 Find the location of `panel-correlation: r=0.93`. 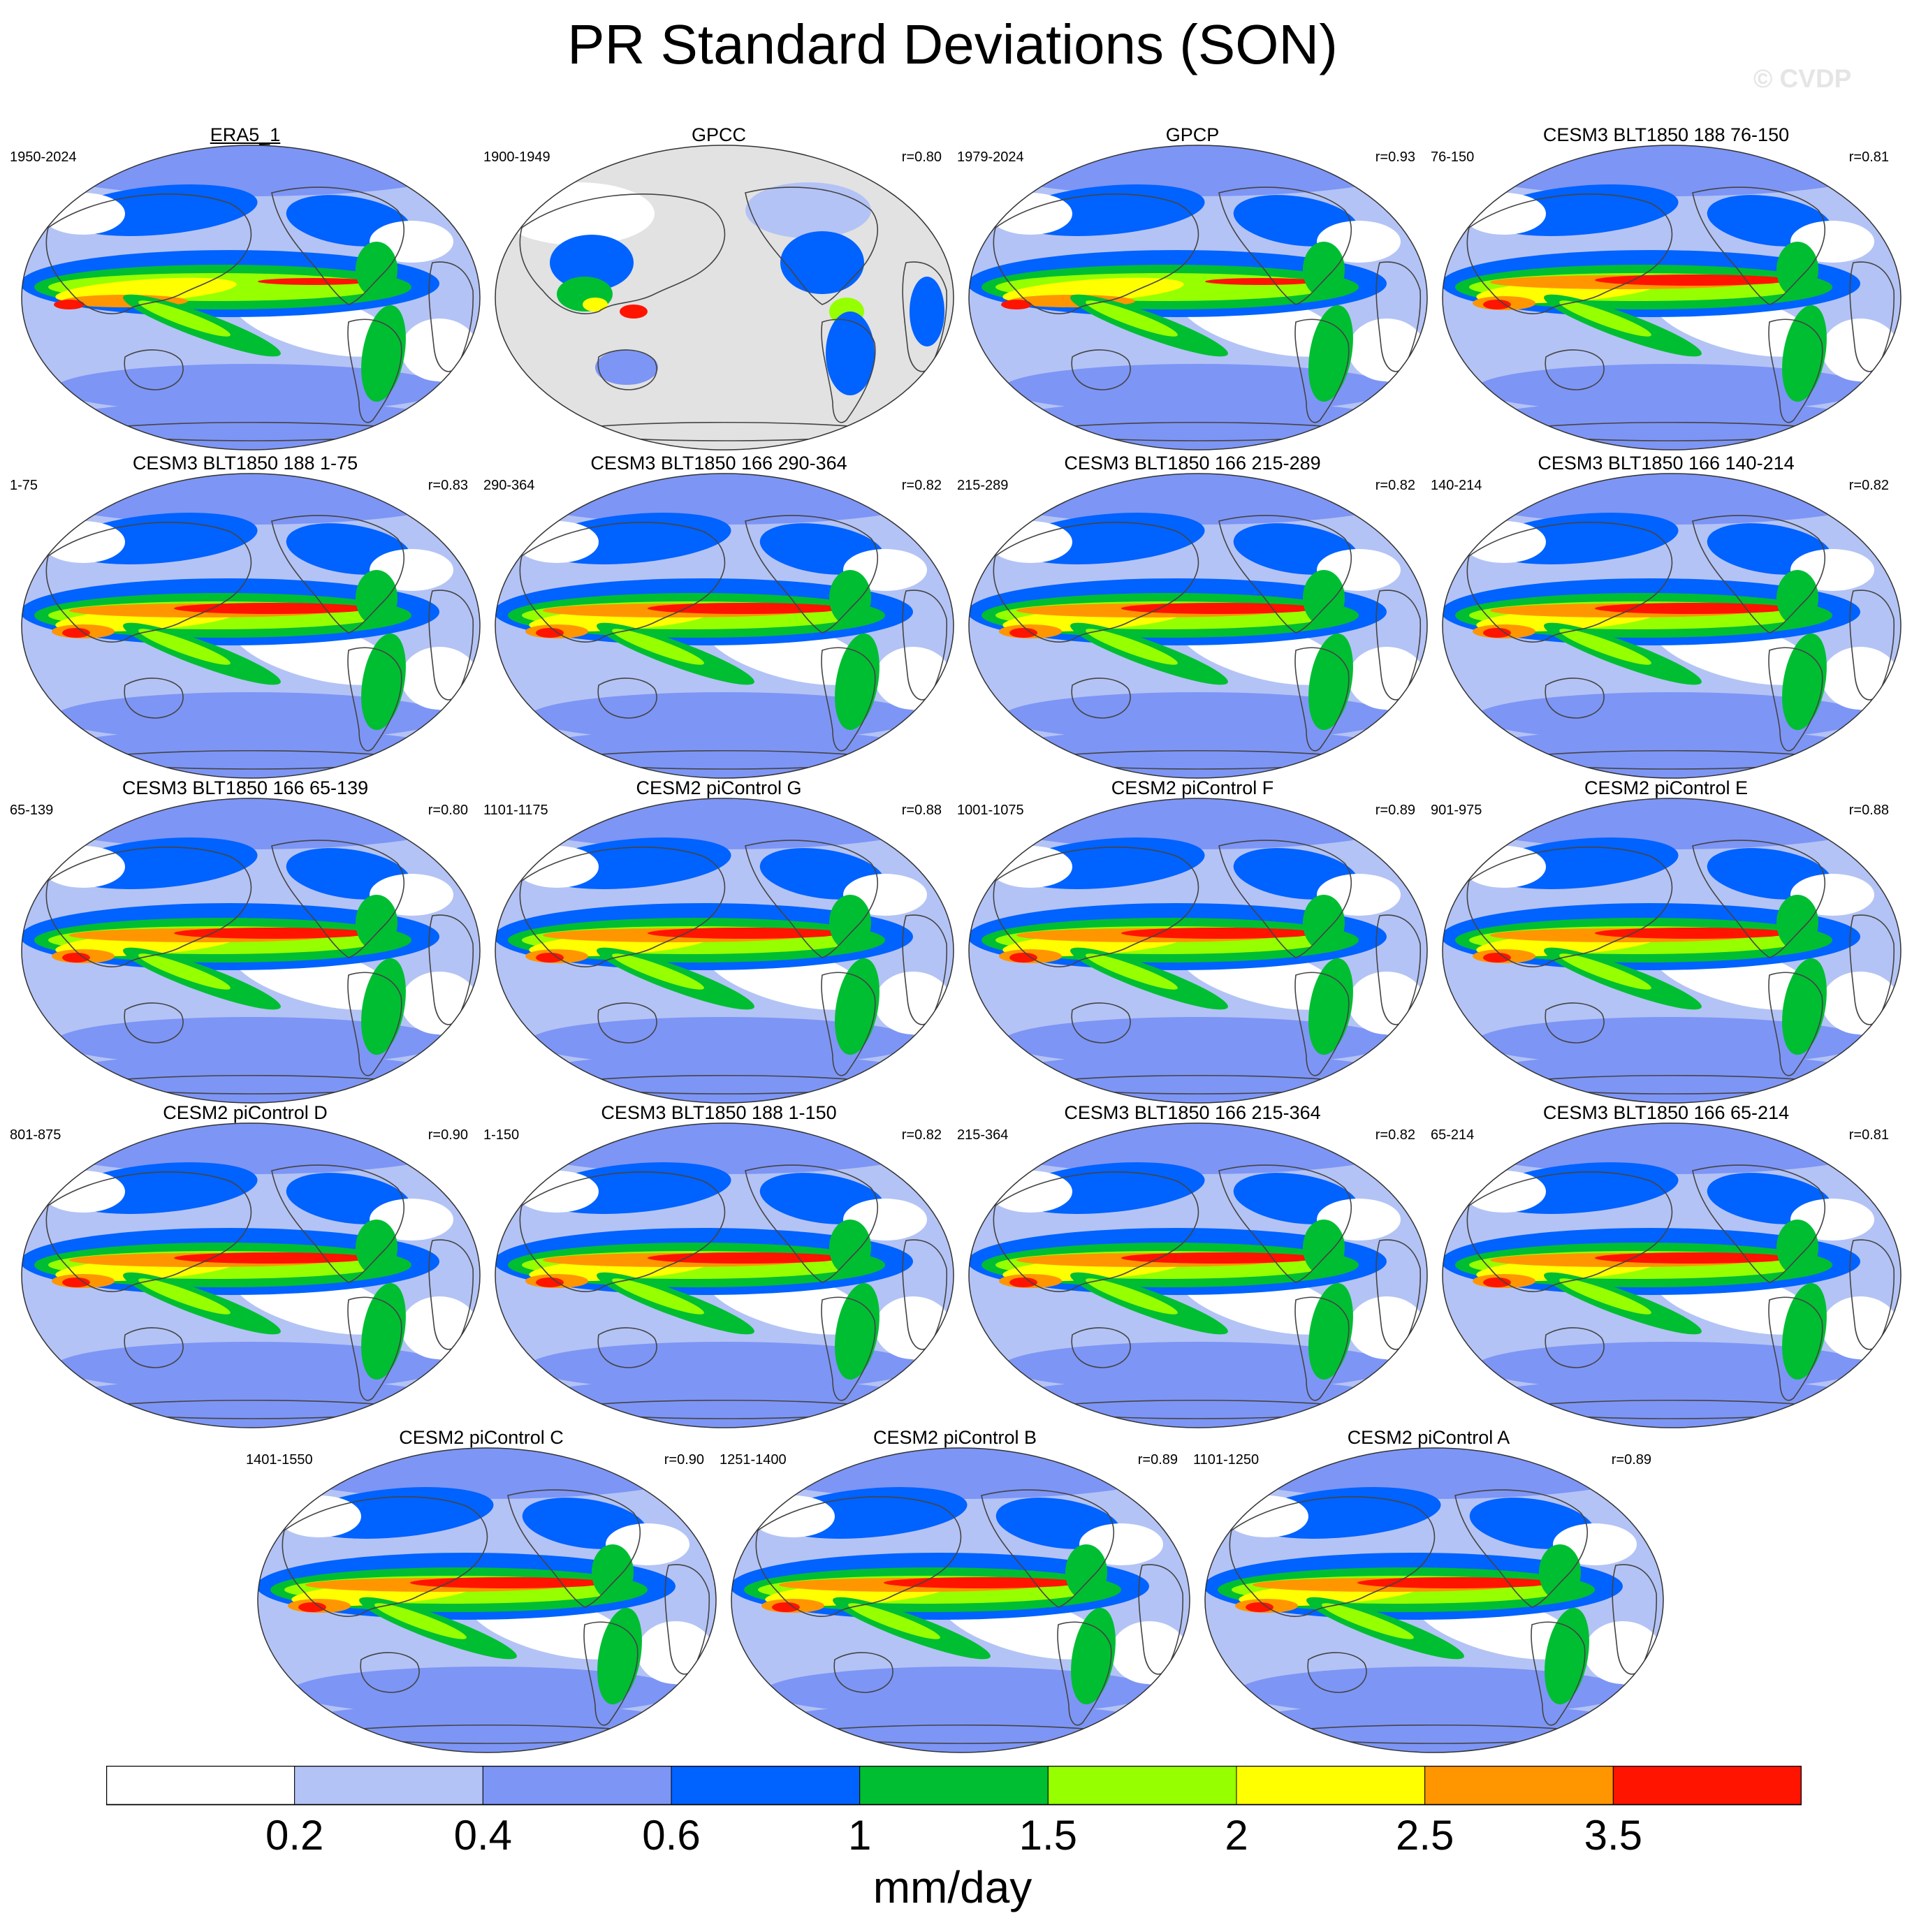

panel-correlation: r=0.93 is located at coordinates (1395, 157).